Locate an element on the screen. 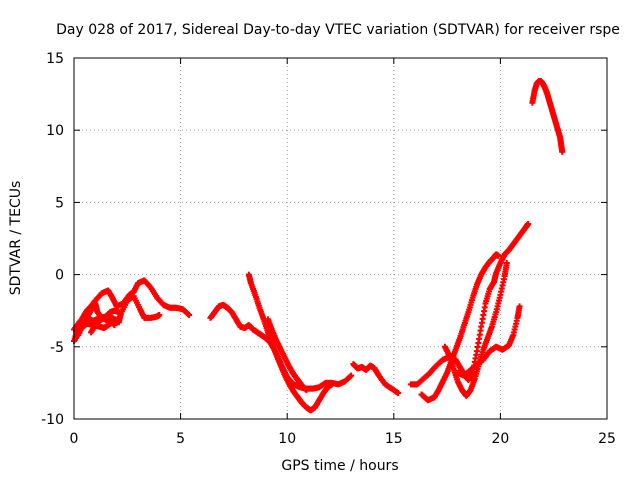 This screenshot has width=640, height=480. y-tick-label: 0 is located at coordinates (59, 276).